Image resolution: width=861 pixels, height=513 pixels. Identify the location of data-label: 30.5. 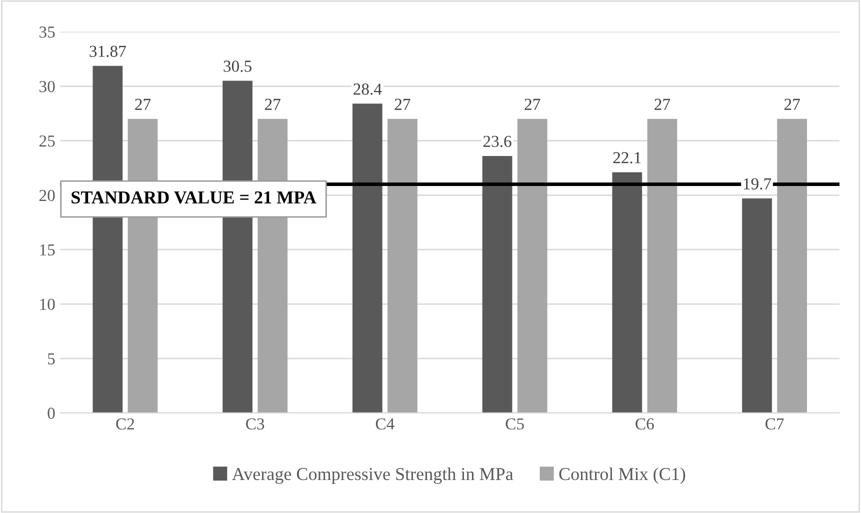
(238, 66).